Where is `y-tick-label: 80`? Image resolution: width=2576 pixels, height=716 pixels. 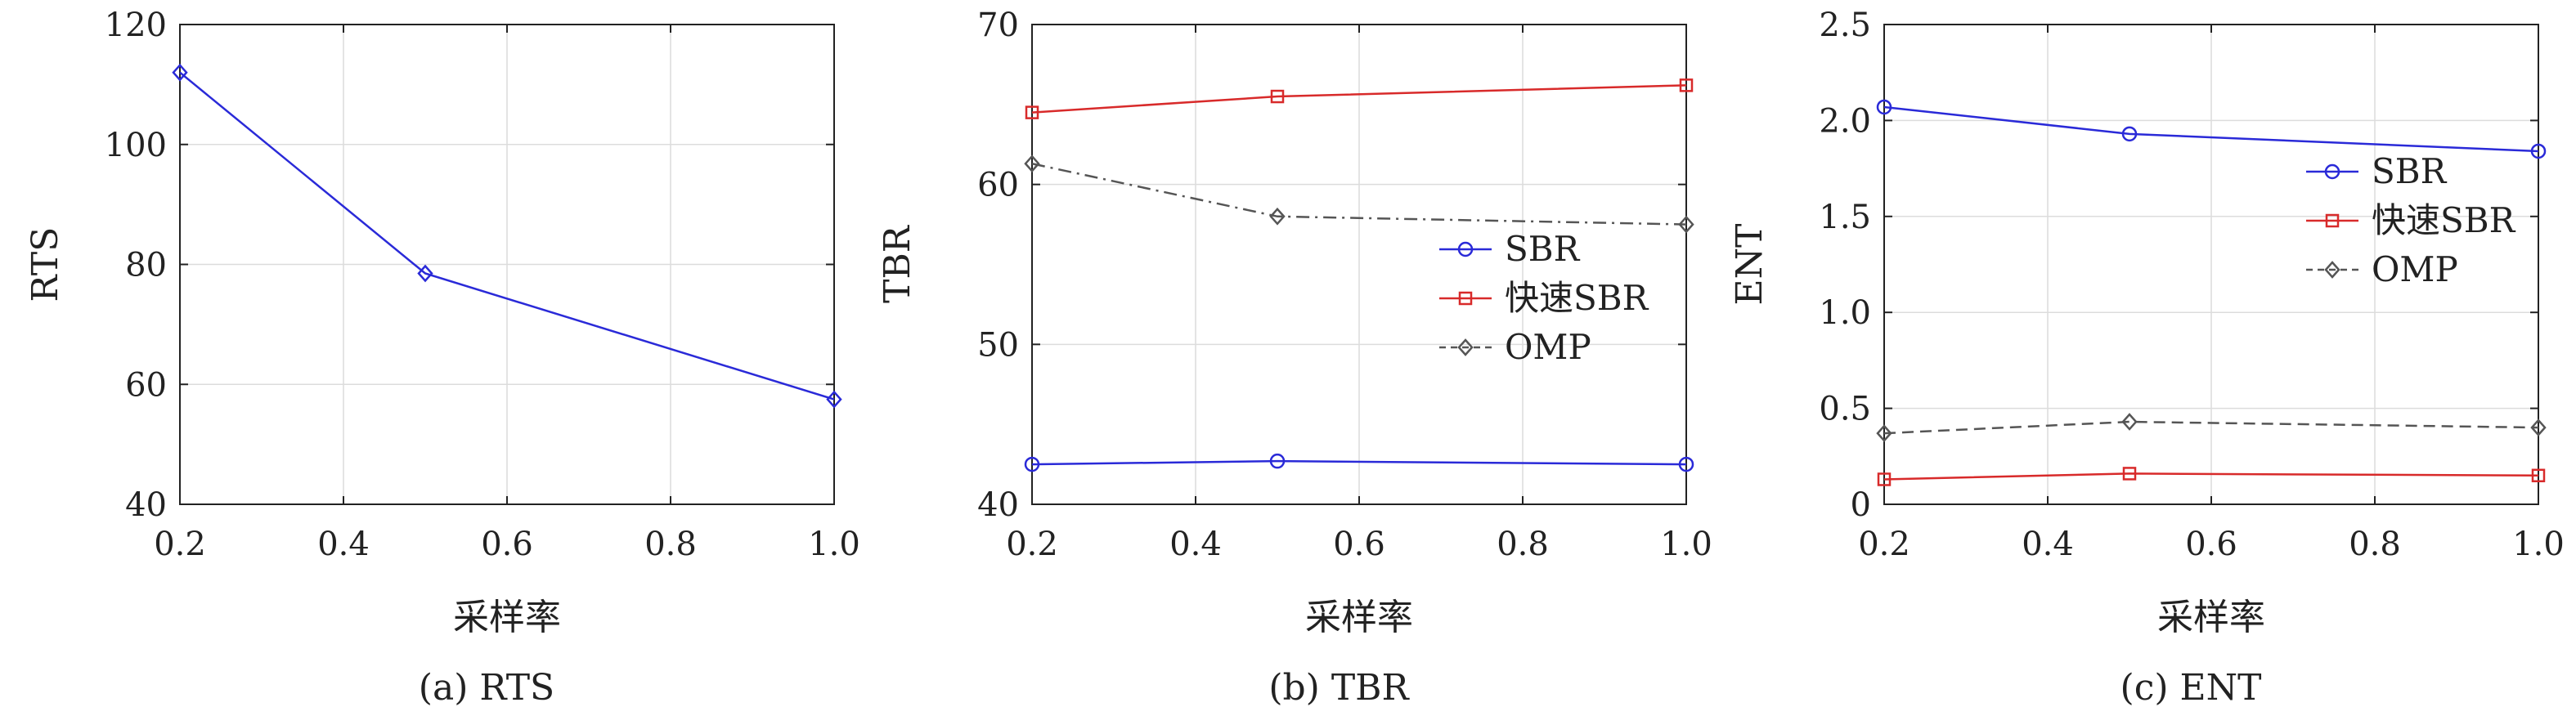
y-tick-label: 80 is located at coordinates (146, 265).